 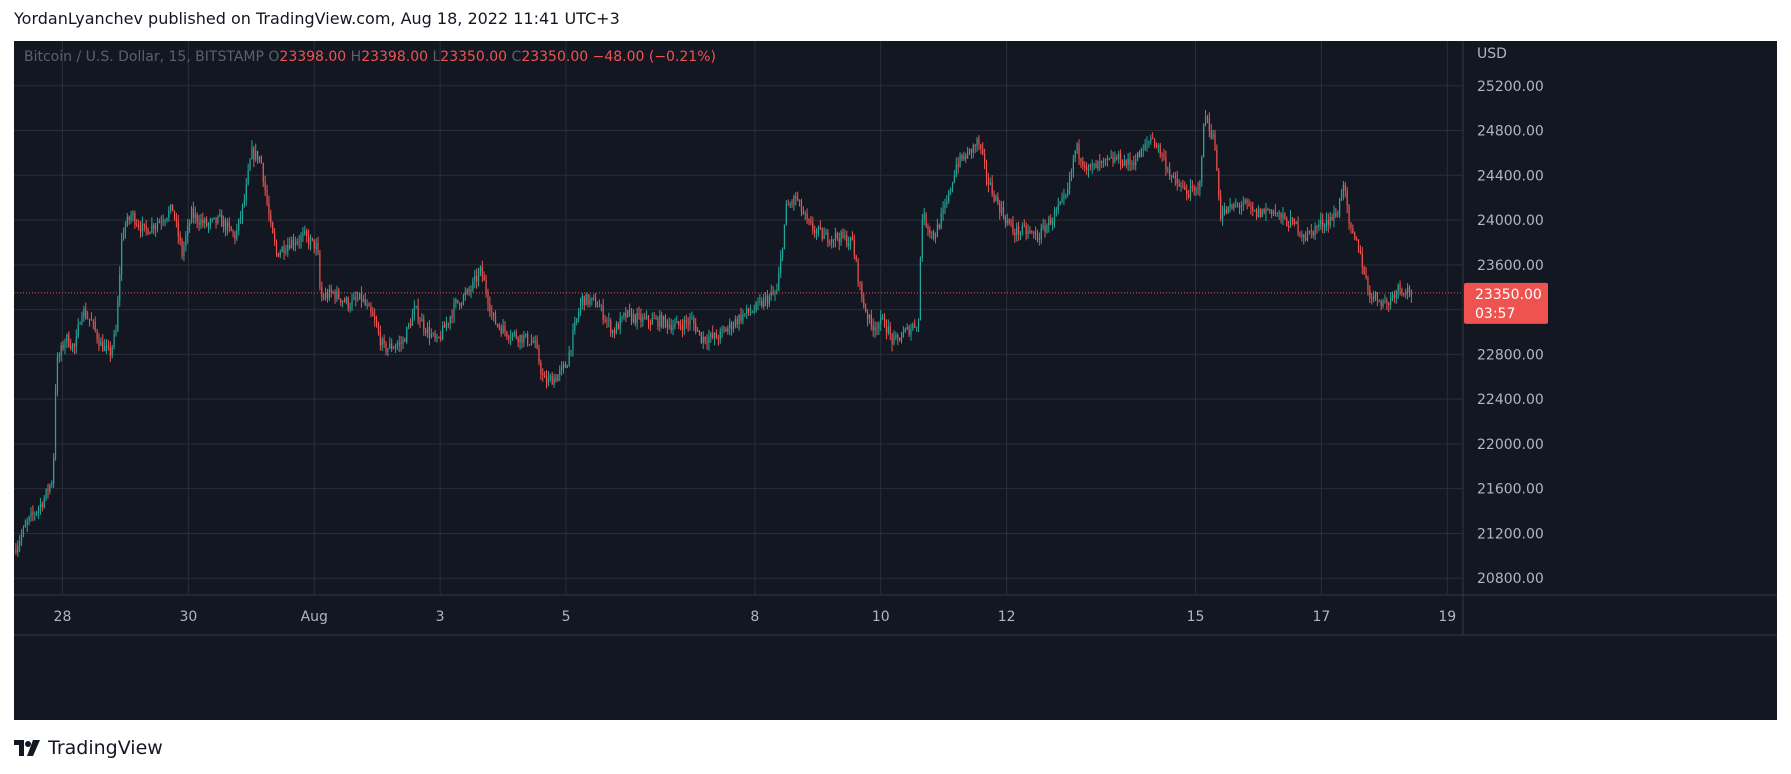 I want to click on y-tick-label: 22400.00, so click(x=1510, y=400).